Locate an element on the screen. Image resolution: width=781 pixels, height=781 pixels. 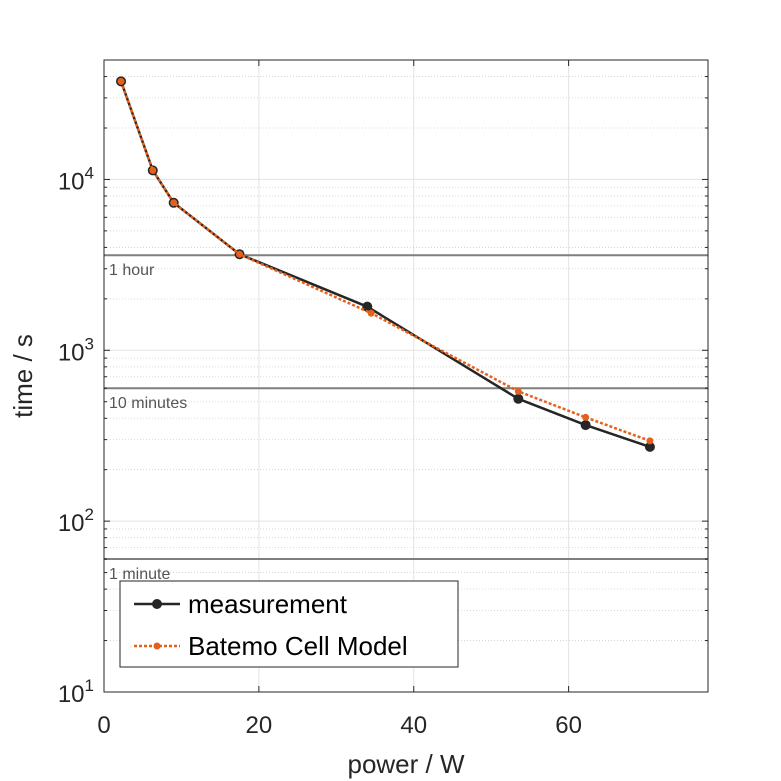
y-tick-exponent: 2 is located at coordinates (89, 514).